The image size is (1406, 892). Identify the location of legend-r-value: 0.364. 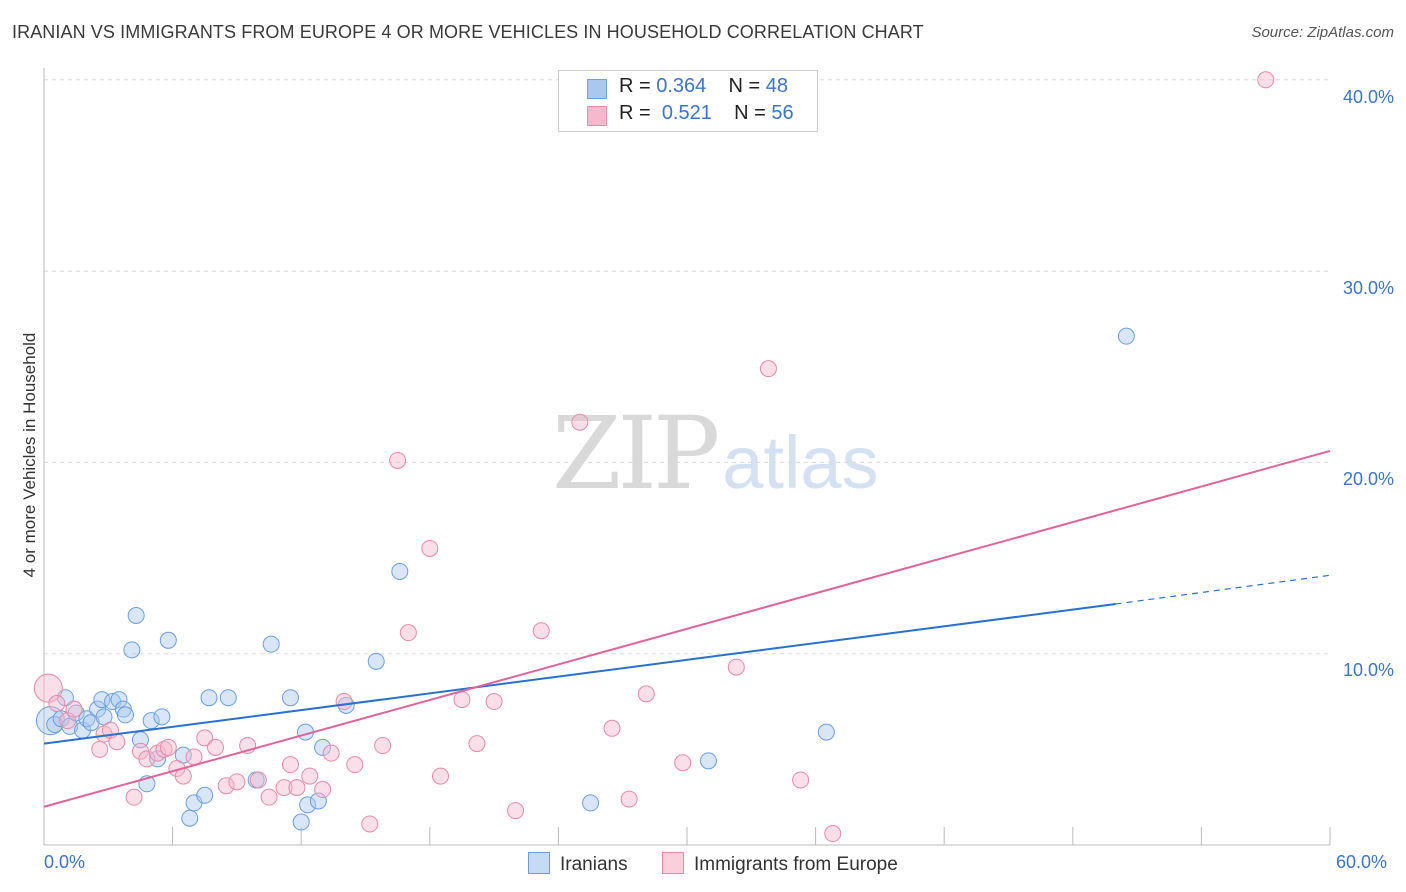
(681, 86).